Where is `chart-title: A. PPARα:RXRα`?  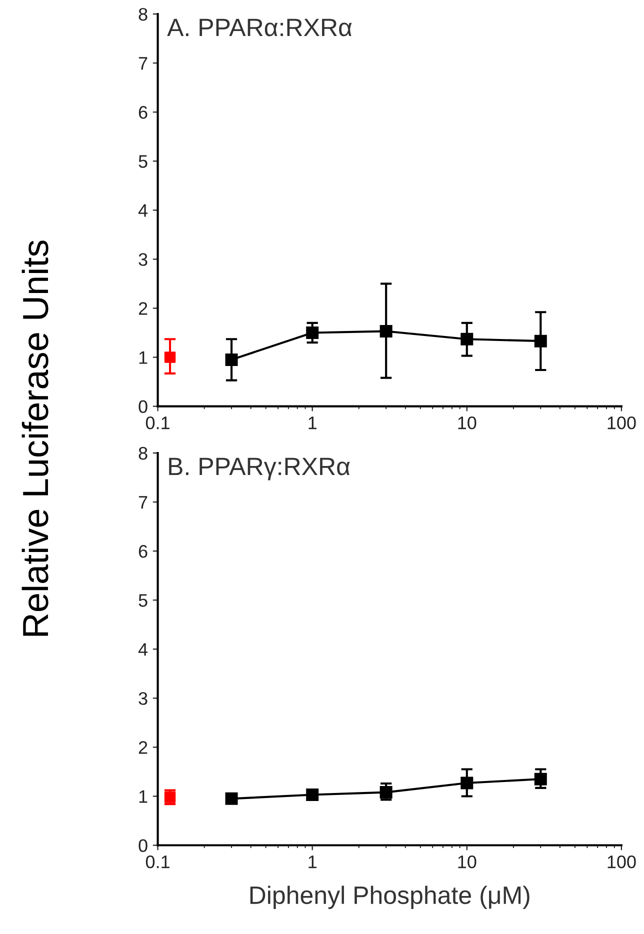 chart-title: A. PPARα:RXRα is located at coordinates (259, 27).